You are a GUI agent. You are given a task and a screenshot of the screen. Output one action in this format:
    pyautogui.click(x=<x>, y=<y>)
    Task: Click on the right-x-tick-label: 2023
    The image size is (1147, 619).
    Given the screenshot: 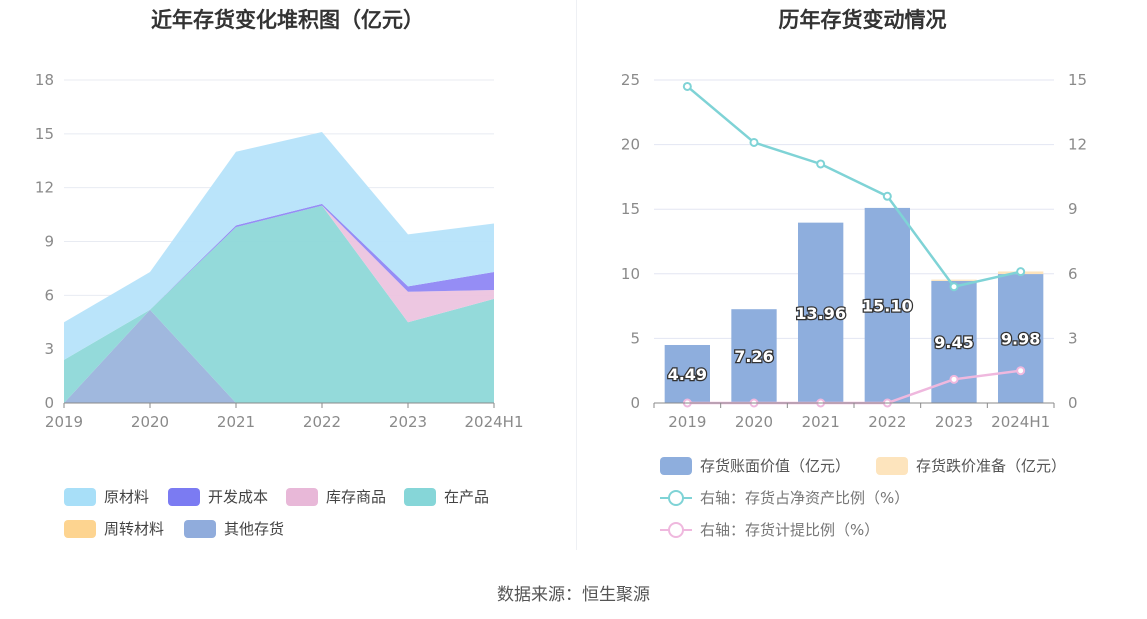 What is the action you would take?
    pyautogui.click(x=954, y=422)
    